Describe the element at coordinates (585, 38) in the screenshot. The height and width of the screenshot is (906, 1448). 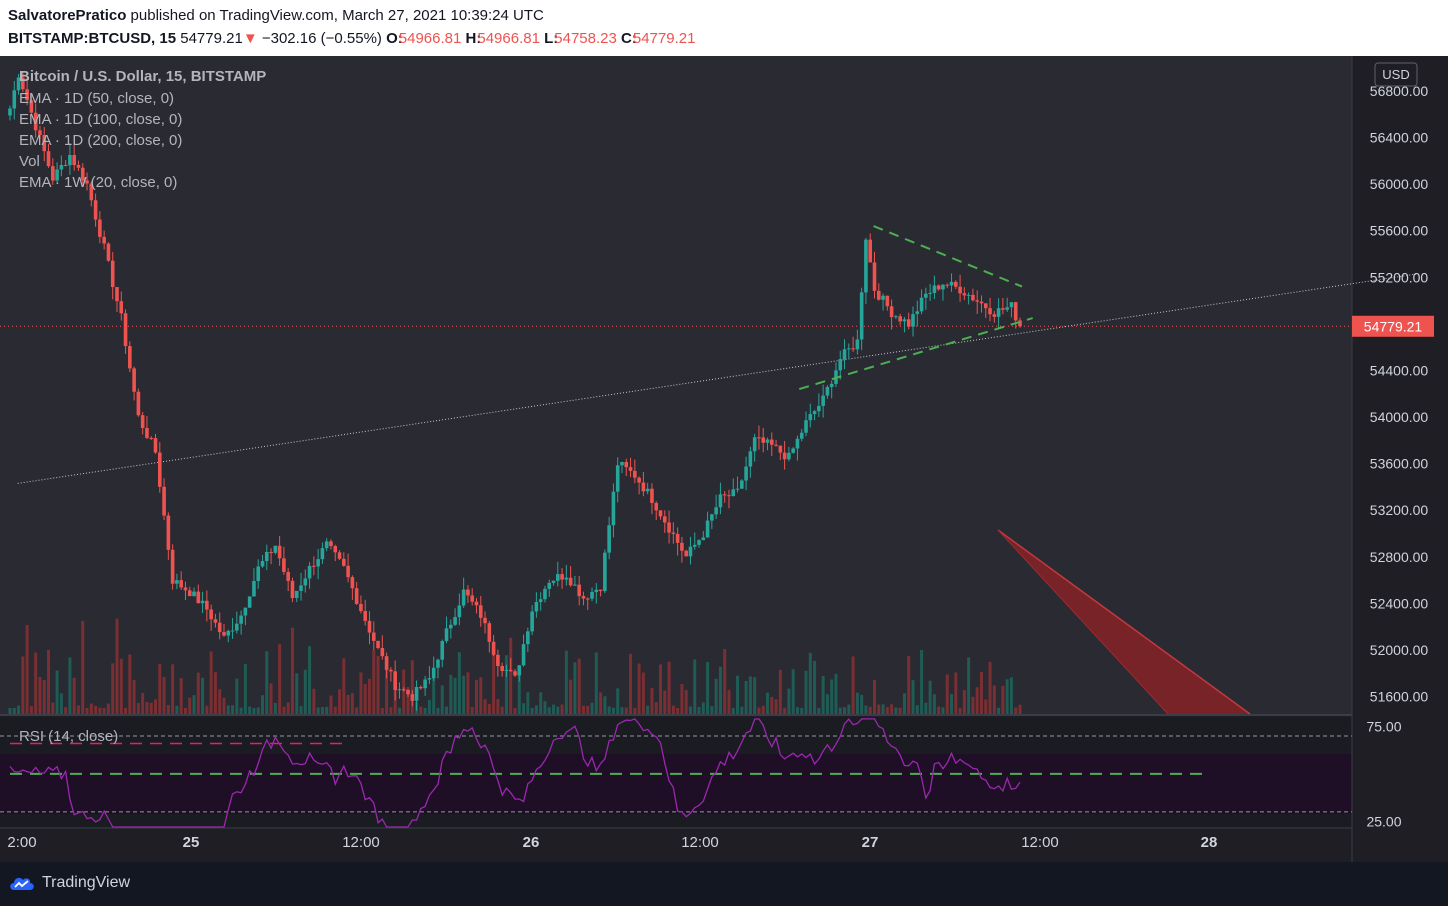
I see `low-value: 54758.23` at that location.